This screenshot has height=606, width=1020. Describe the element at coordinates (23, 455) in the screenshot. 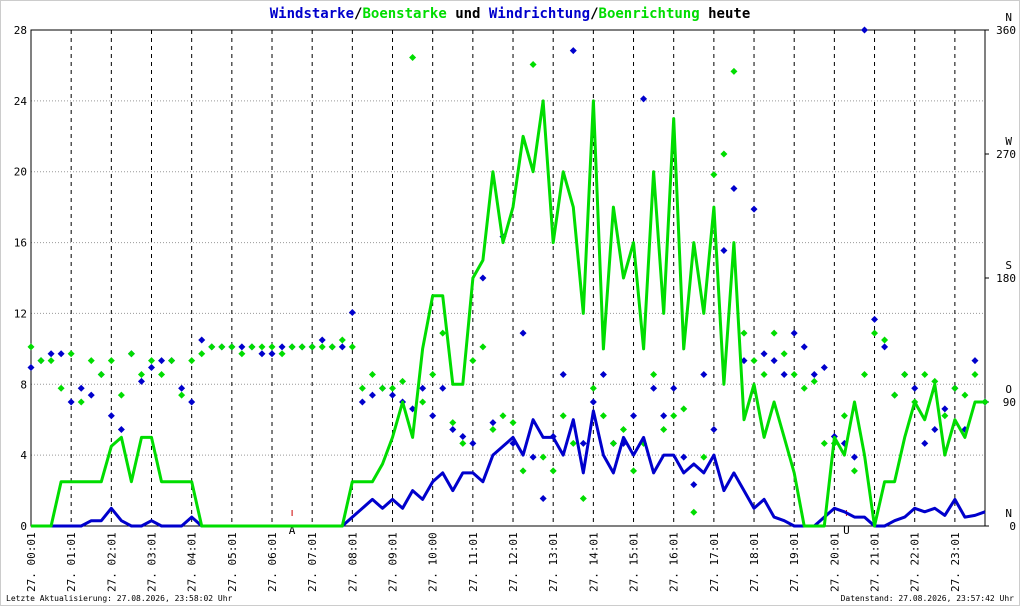

I see `y-tick-label: 4` at that location.